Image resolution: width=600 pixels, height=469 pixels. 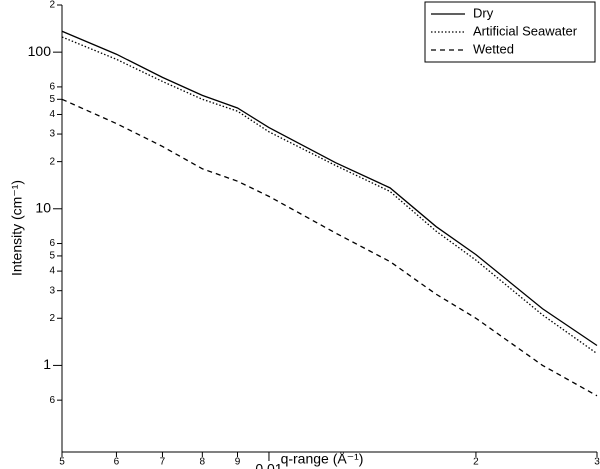 What do you see at coordinates (476, 462) in the screenshot?
I see `x-tick-label: 2` at bounding box center [476, 462].